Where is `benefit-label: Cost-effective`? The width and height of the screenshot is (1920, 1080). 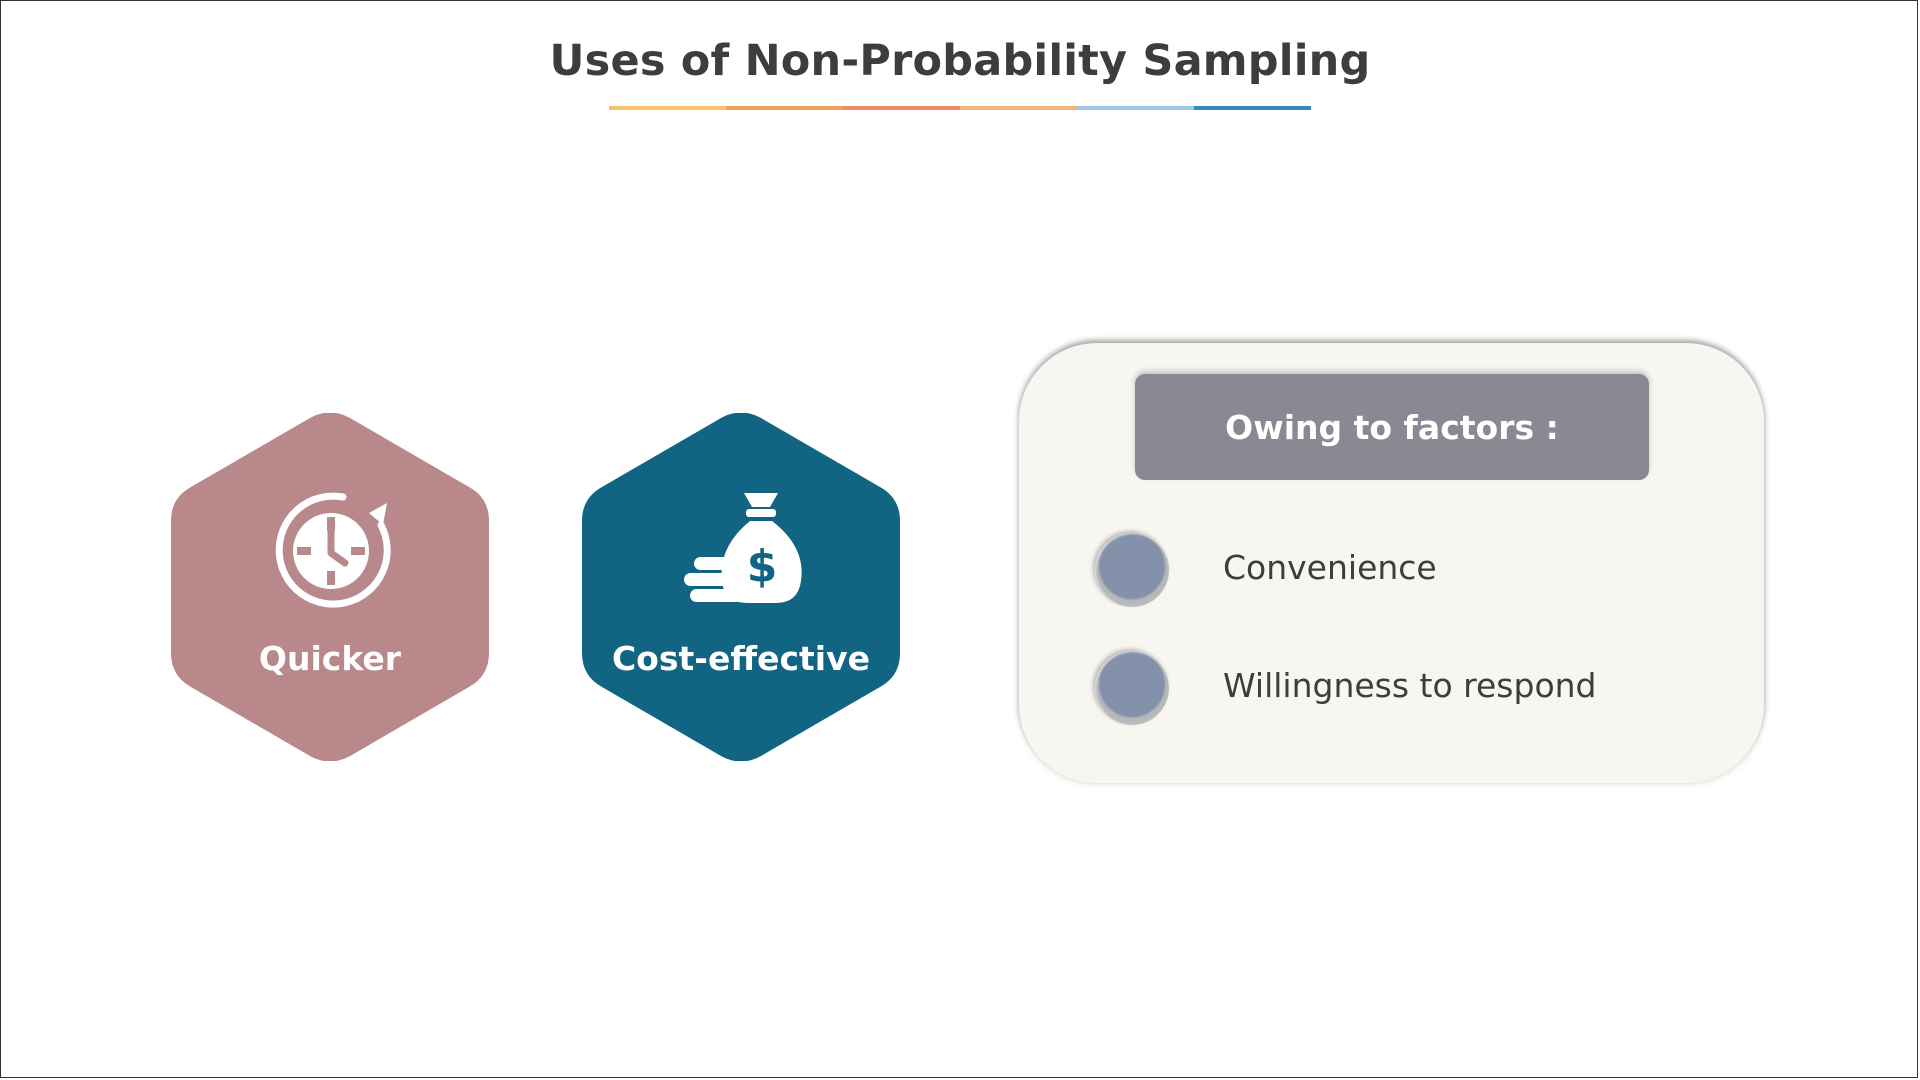
benefit-label: Cost-effective is located at coordinates (741, 658).